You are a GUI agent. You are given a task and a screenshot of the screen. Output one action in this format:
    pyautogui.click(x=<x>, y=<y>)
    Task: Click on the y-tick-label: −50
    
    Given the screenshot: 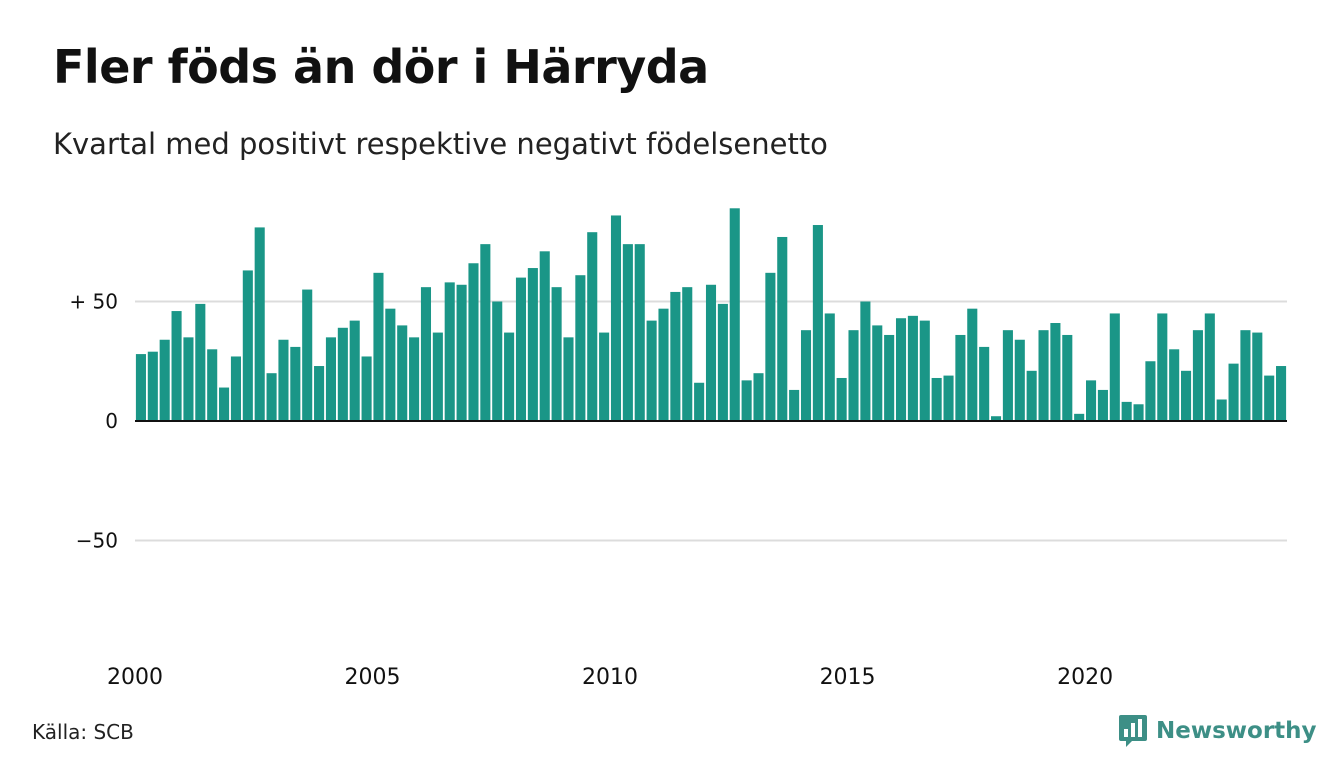 What is the action you would take?
    pyautogui.click(x=97, y=541)
    